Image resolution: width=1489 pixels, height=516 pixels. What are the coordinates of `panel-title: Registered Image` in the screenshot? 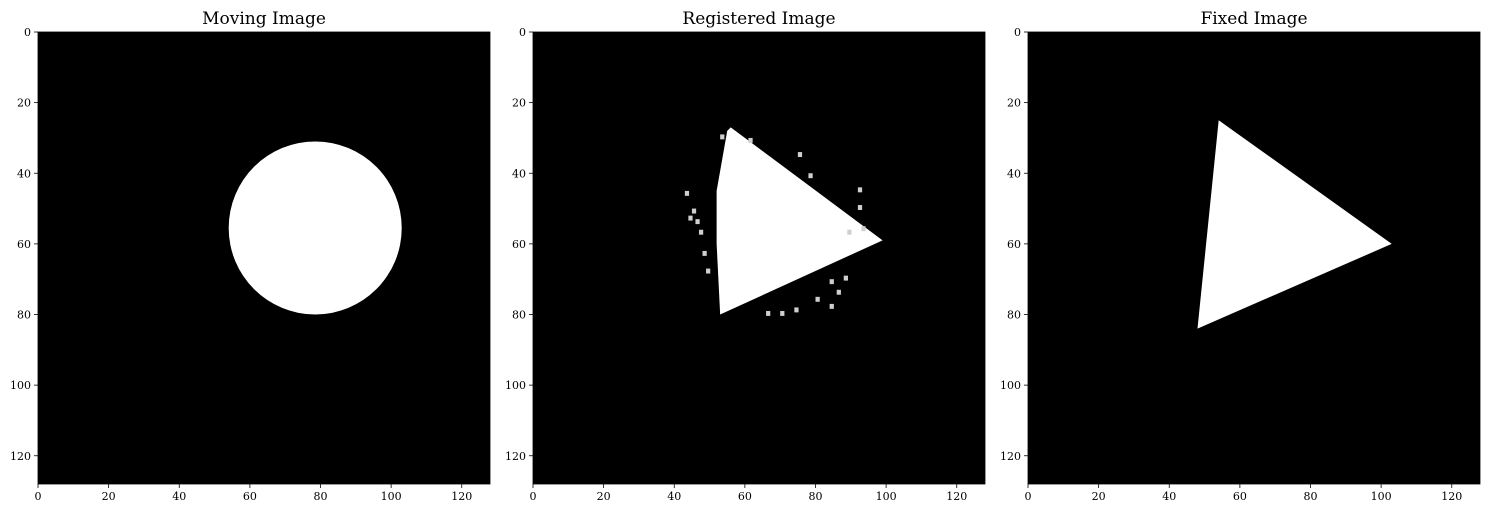 It's located at (758, 19).